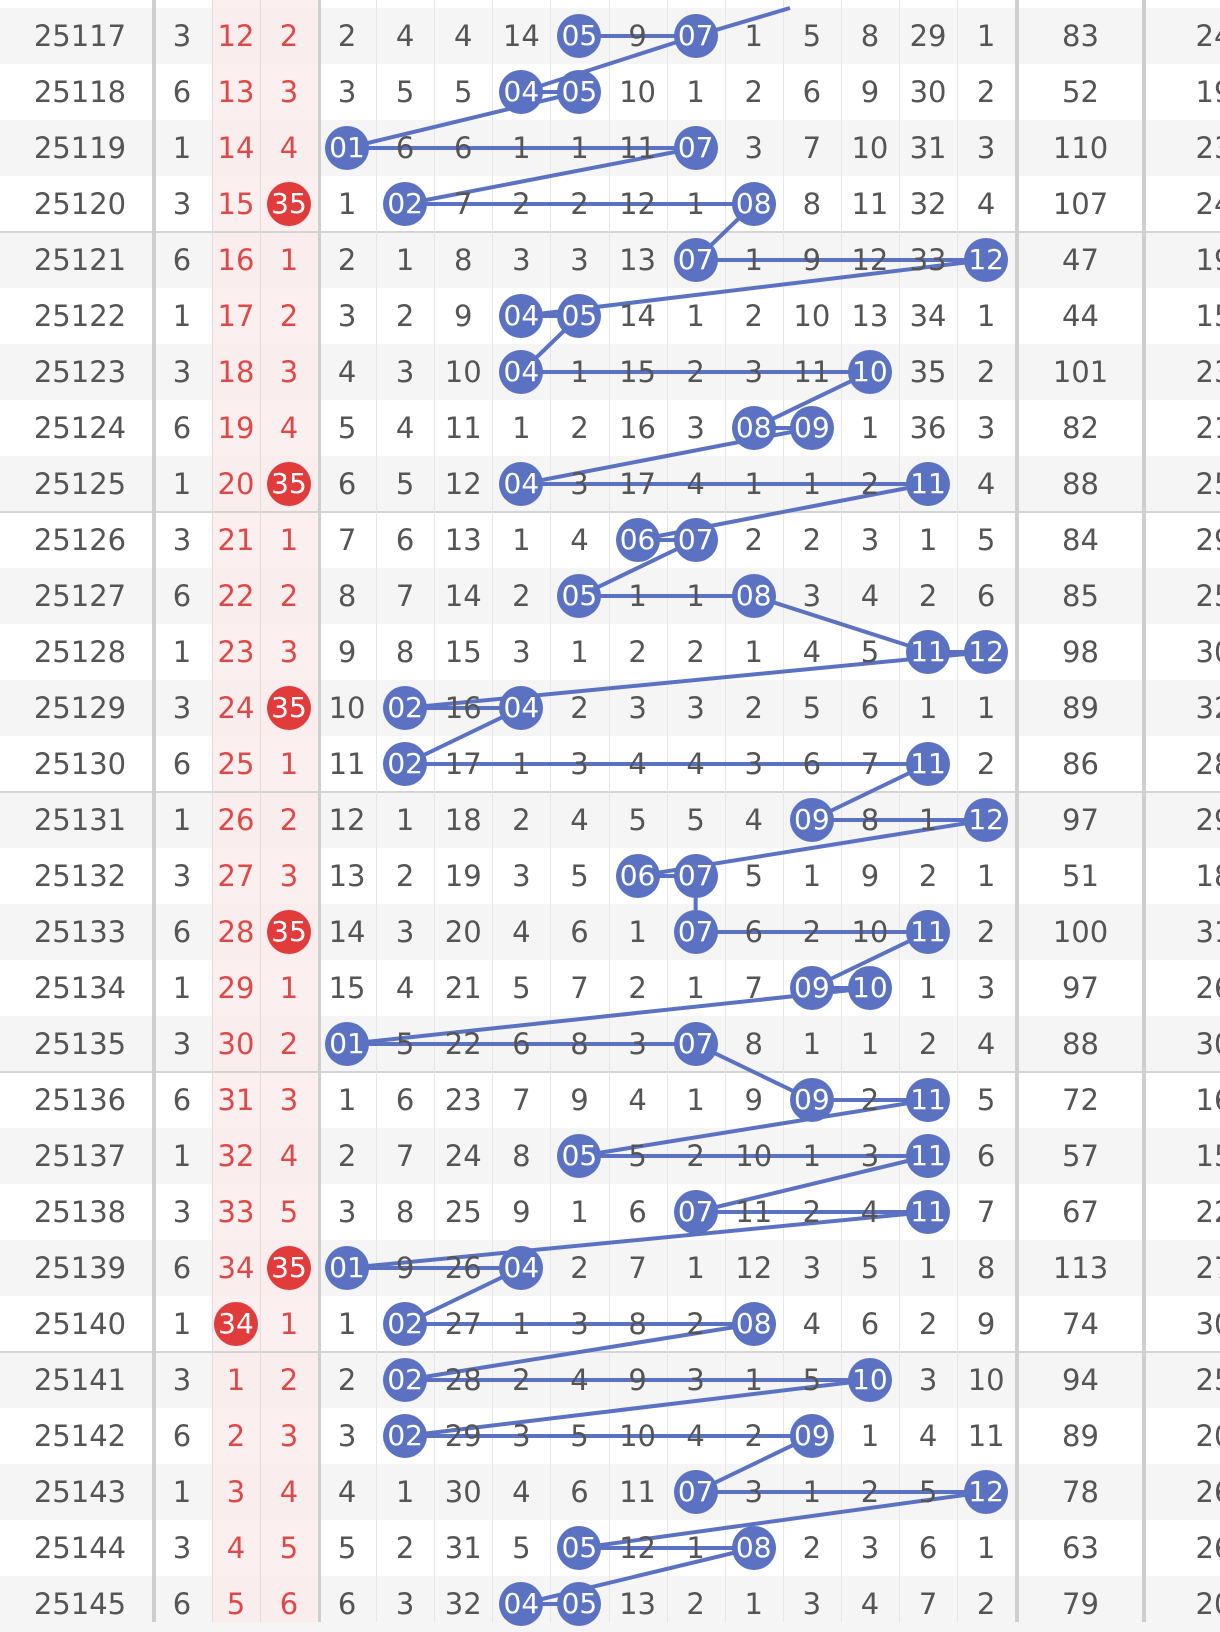  I want to click on miss-value: 26, so click(463, 1268).